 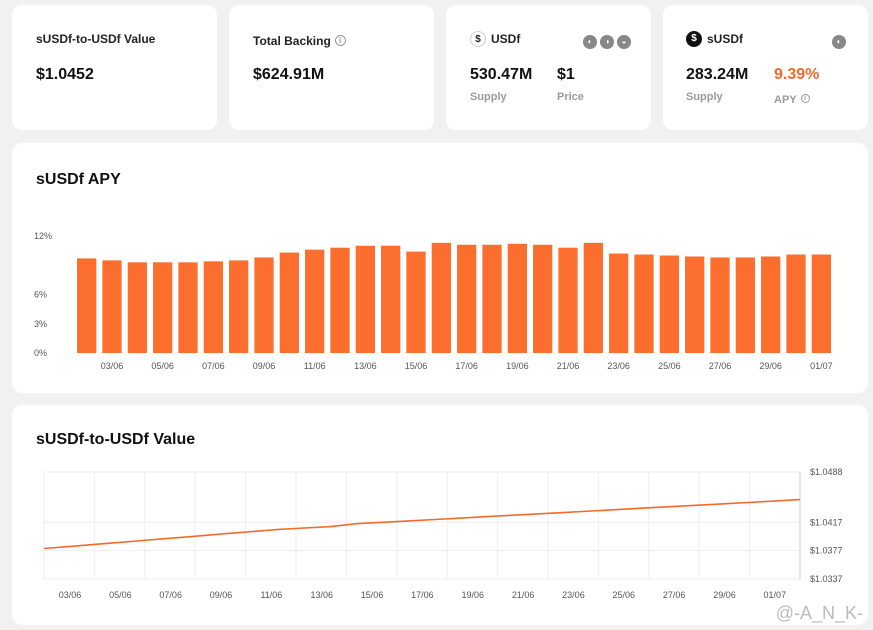 I want to click on susdf-apy-label: APY, so click(x=785, y=100).